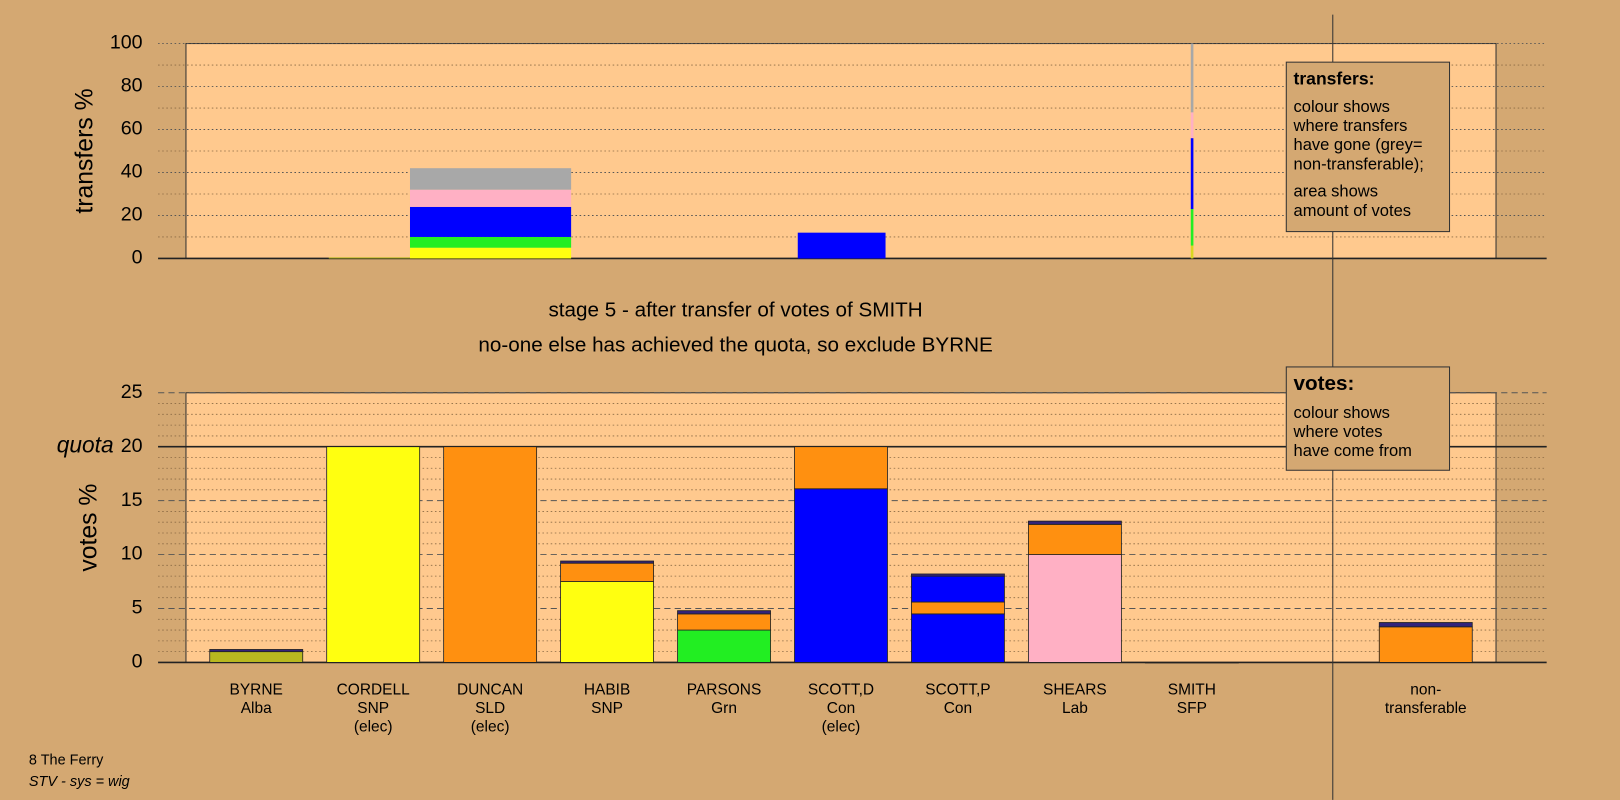 This screenshot has height=800, width=1620. What do you see at coordinates (957, 689) in the screenshot?
I see `x-tick-label: SCOTT,P` at bounding box center [957, 689].